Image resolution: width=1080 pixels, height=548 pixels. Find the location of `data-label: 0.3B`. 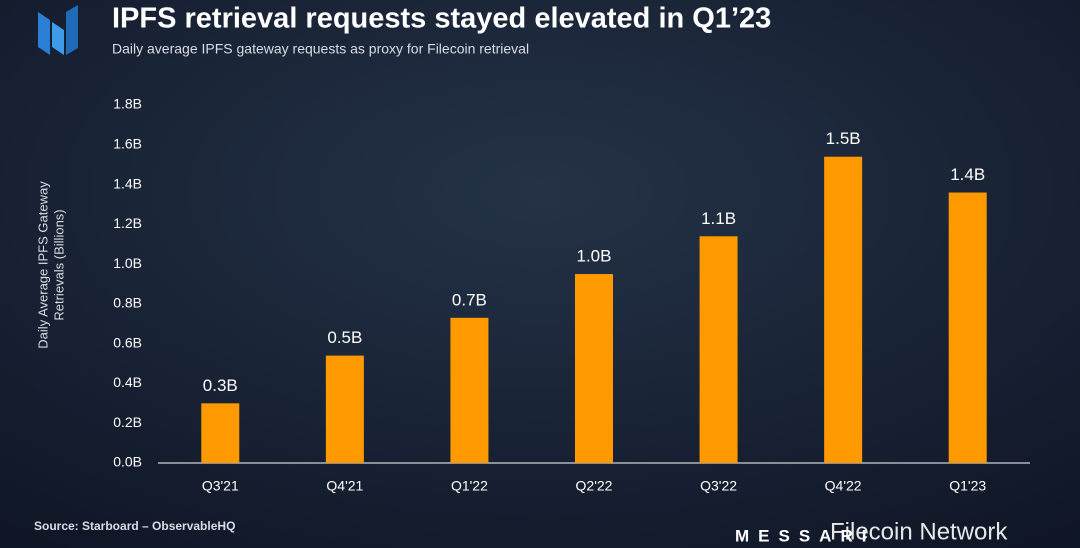

data-label: 0.3B is located at coordinates (220, 385).